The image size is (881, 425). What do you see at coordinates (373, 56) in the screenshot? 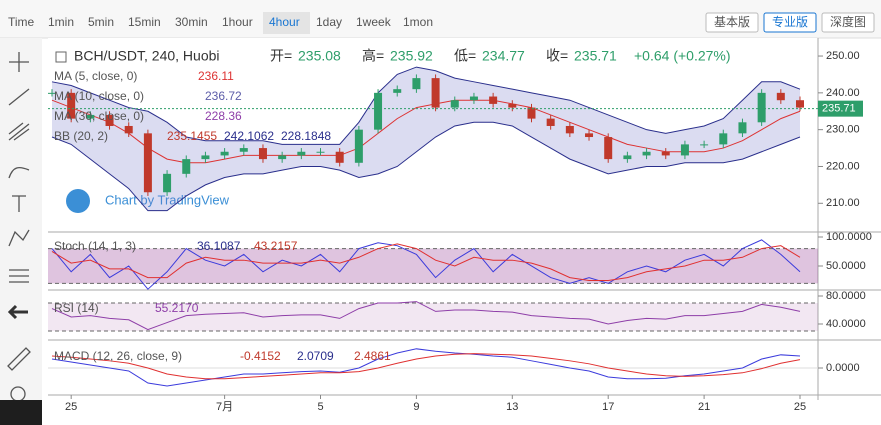
I see `ohlc-label: 高=` at bounding box center [373, 56].